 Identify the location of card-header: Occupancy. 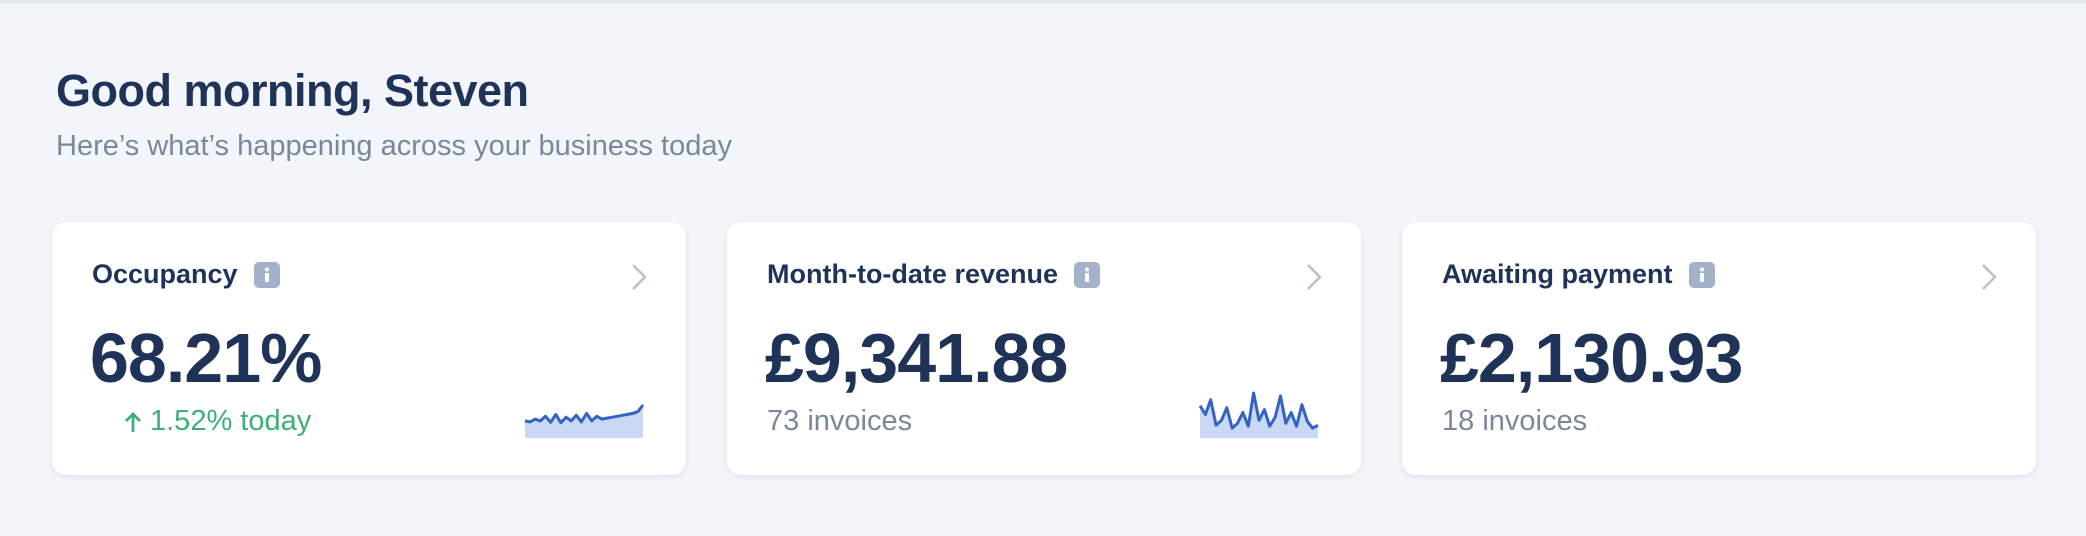
(186, 274).